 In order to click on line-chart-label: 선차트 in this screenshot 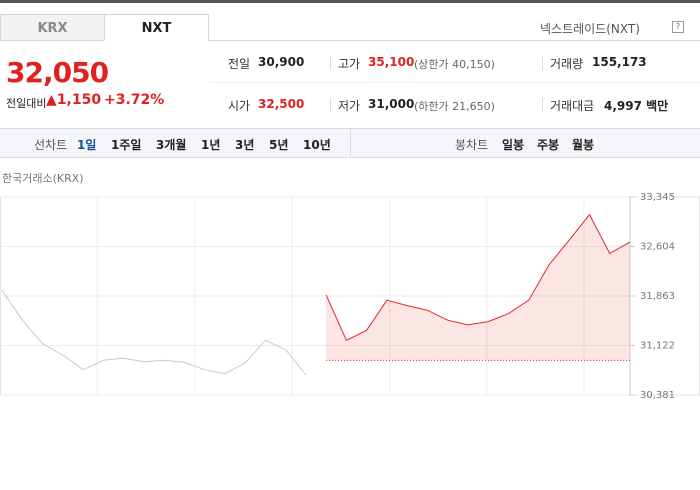, I will do `click(51, 145)`.